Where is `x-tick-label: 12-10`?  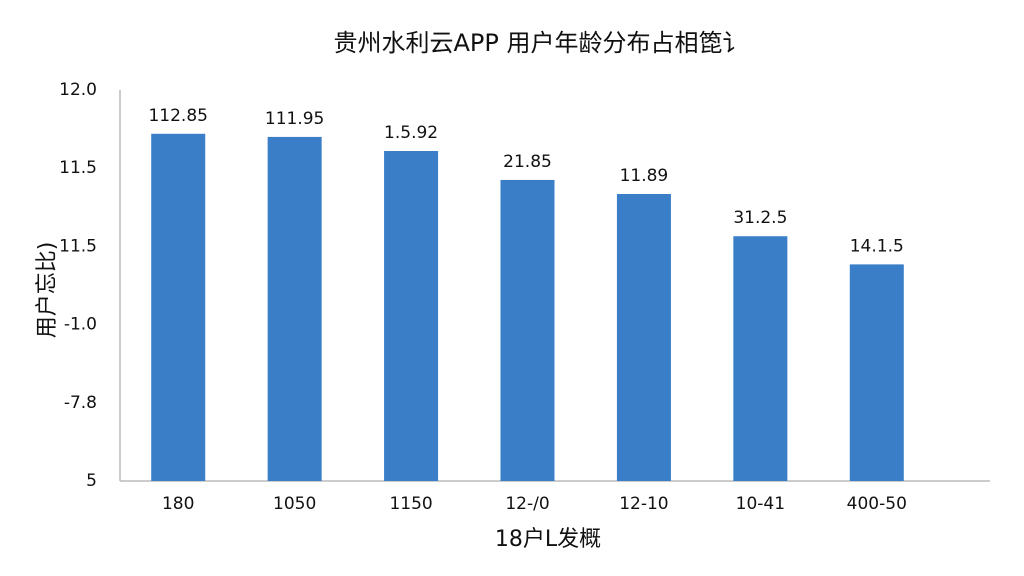 x-tick-label: 12-10 is located at coordinates (643, 504).